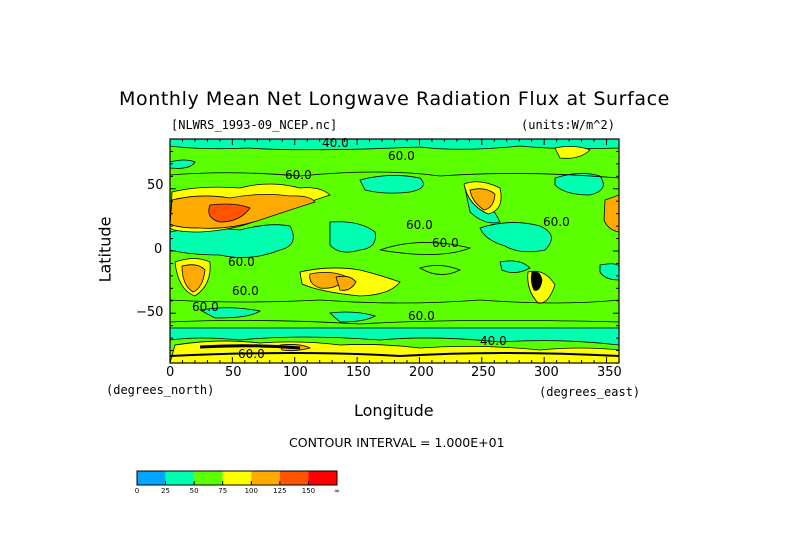  I want to click on x-tick-label: 150, so click(358, 372).